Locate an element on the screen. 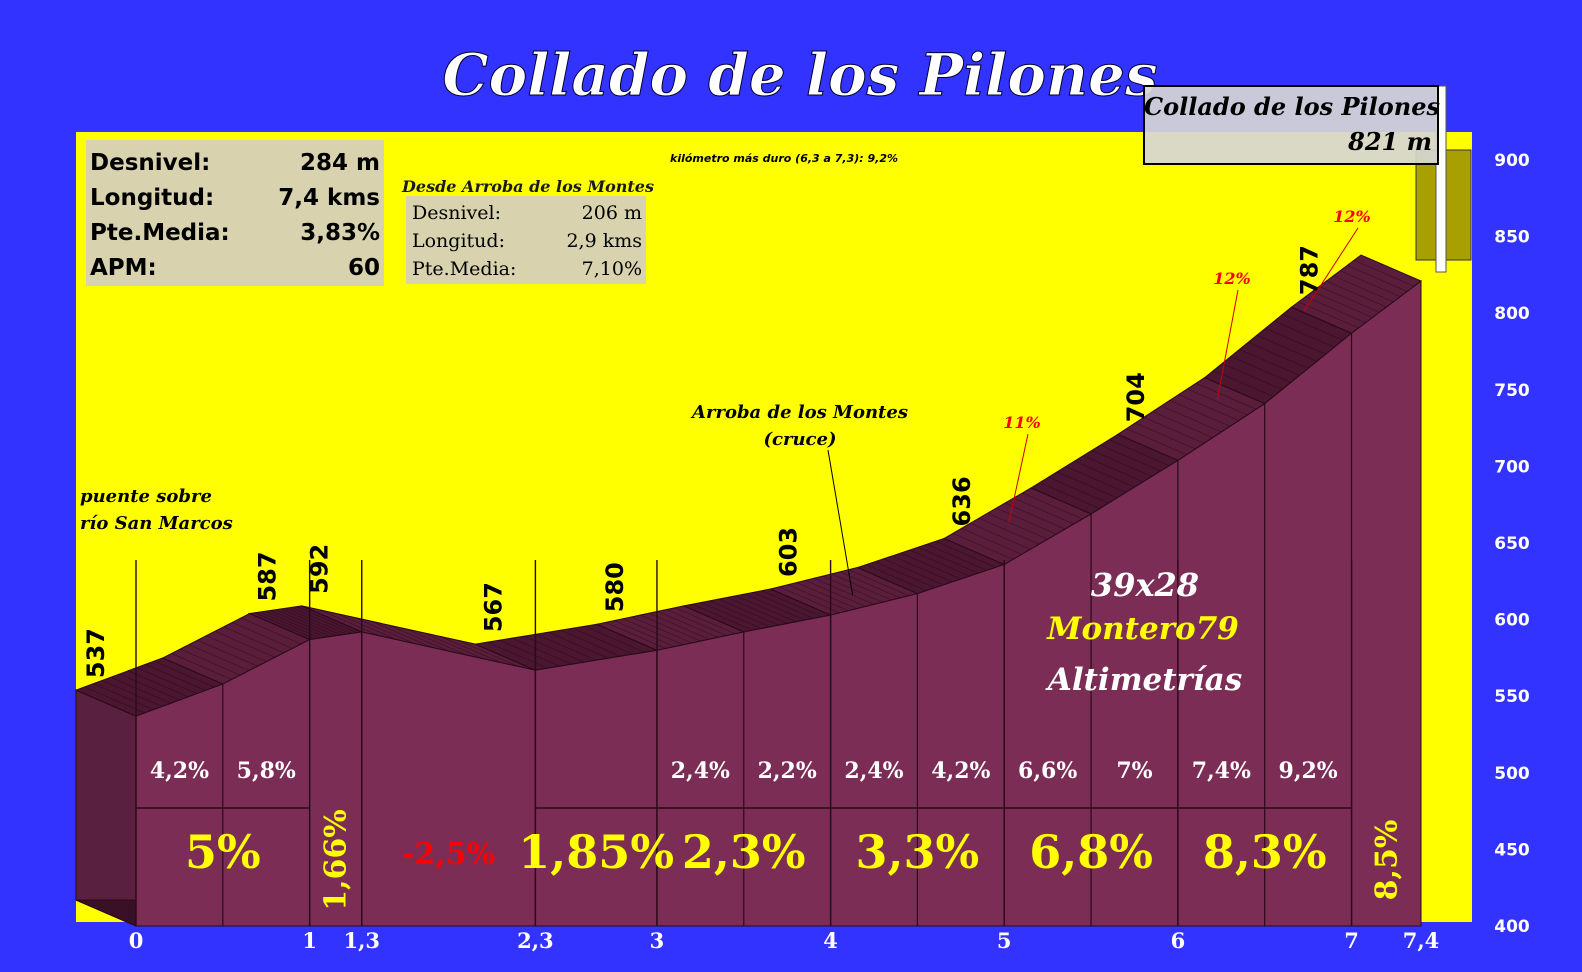  half-km-gradient: 6,6% is located at coordinates (1047, 771).